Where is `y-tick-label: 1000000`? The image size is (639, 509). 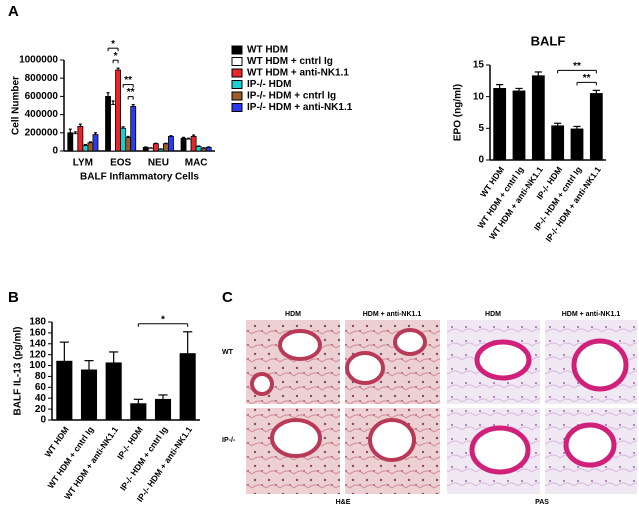 y-tick-label: 1000000 is located at coordinates (38, 60).